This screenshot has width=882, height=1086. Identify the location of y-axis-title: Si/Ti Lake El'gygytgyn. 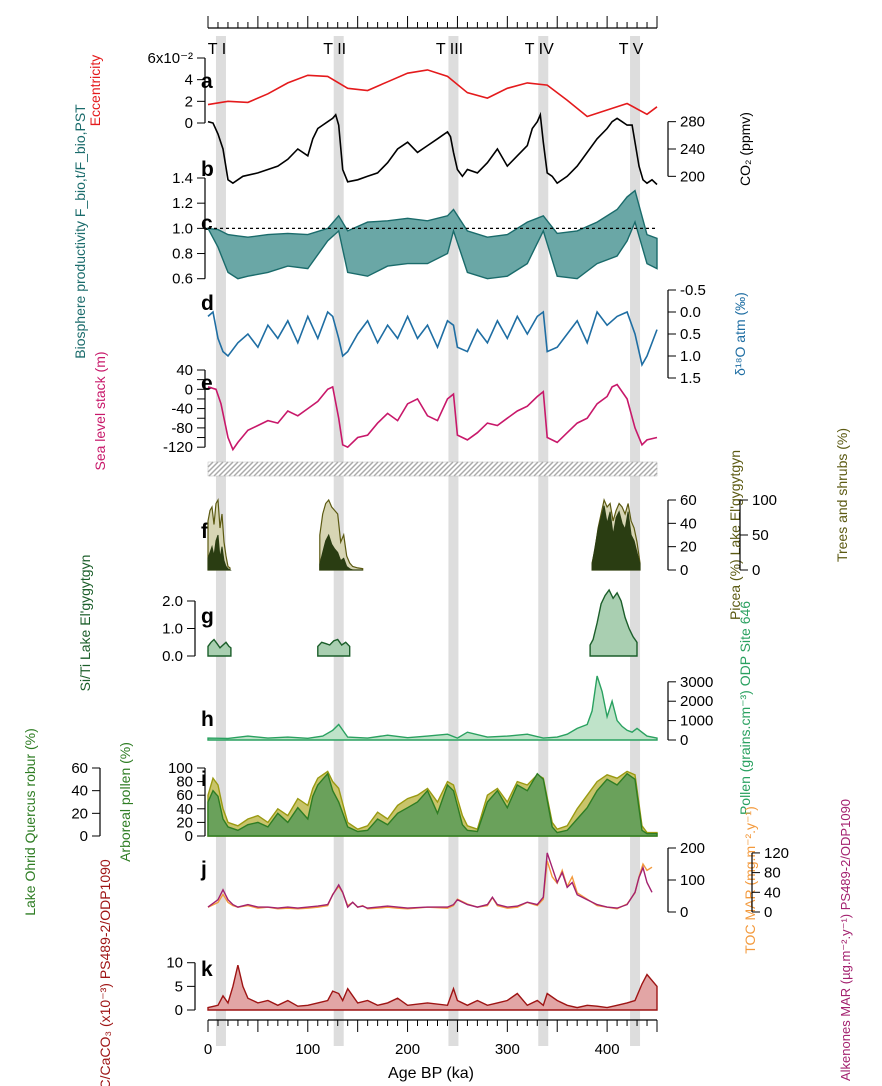
(85, 623).